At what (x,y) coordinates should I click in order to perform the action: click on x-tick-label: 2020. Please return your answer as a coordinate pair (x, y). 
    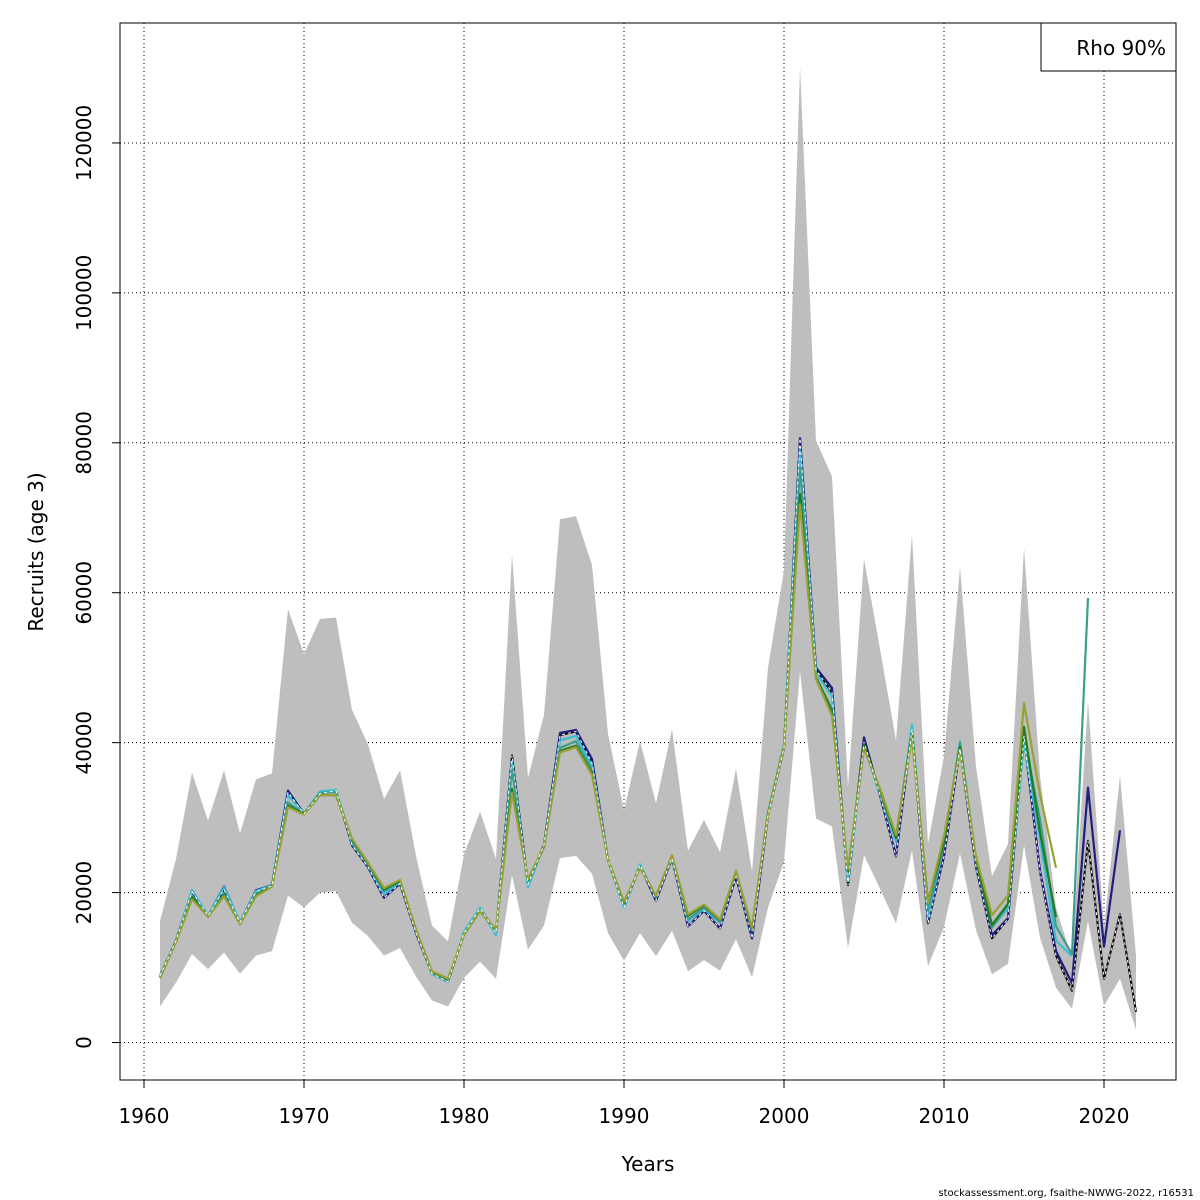
    Looking at the image, I should click on (1104, 1116).